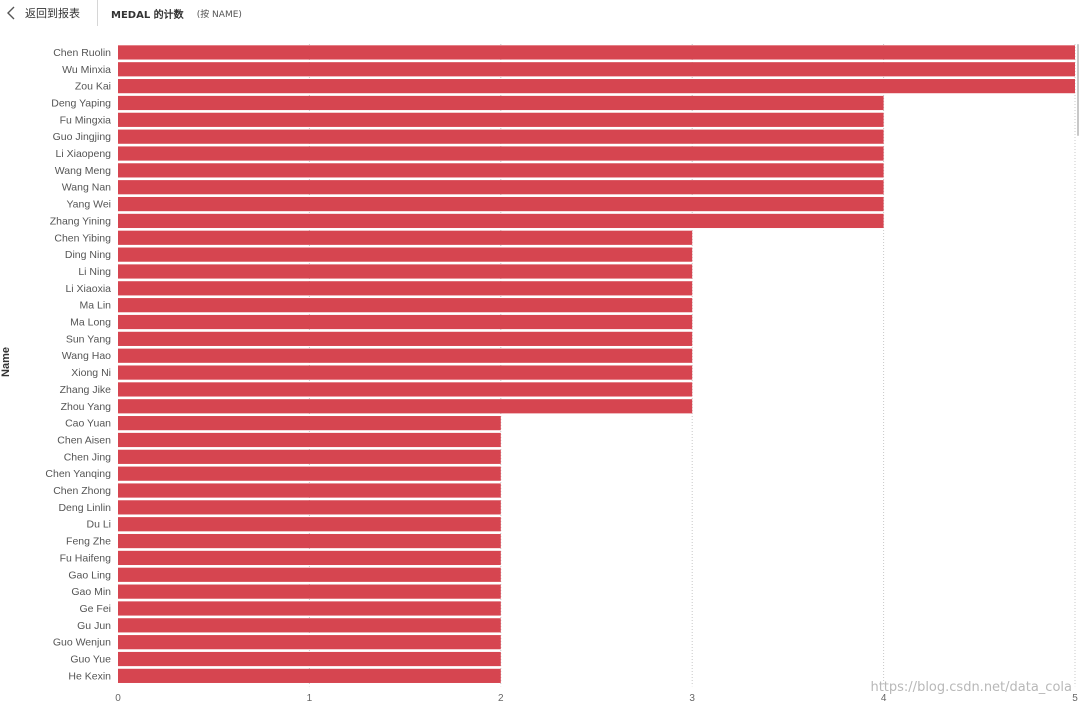 The width and height of the screenshot is (1080, 705). I want to click on visual-title: MEDAL 的计数, so click(147, 15).